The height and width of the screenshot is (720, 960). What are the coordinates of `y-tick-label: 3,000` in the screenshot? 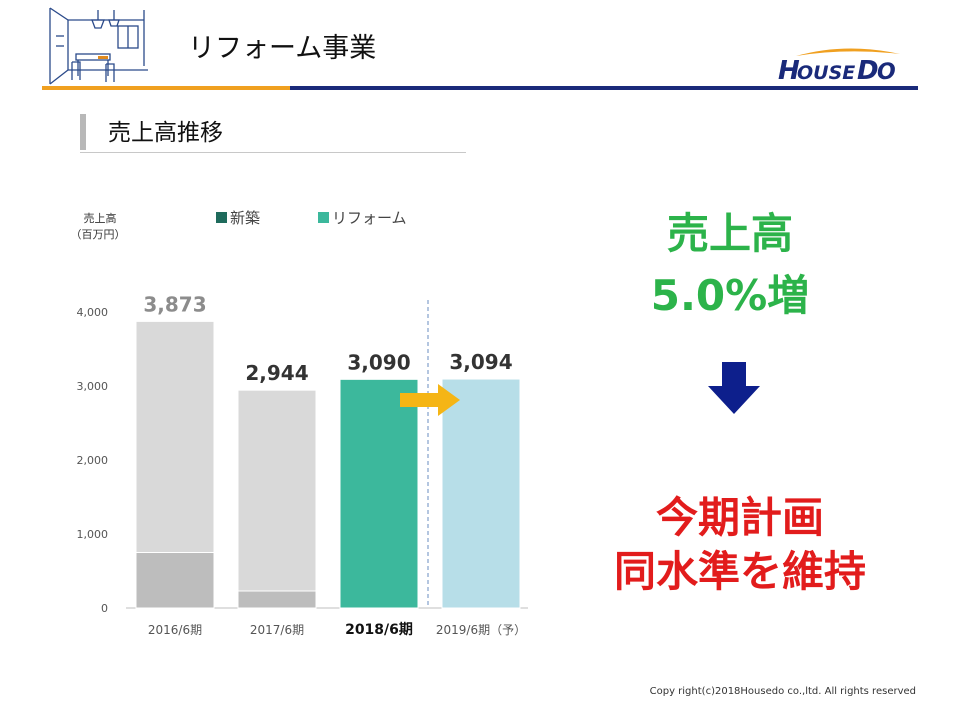 It's located at (93, 386).